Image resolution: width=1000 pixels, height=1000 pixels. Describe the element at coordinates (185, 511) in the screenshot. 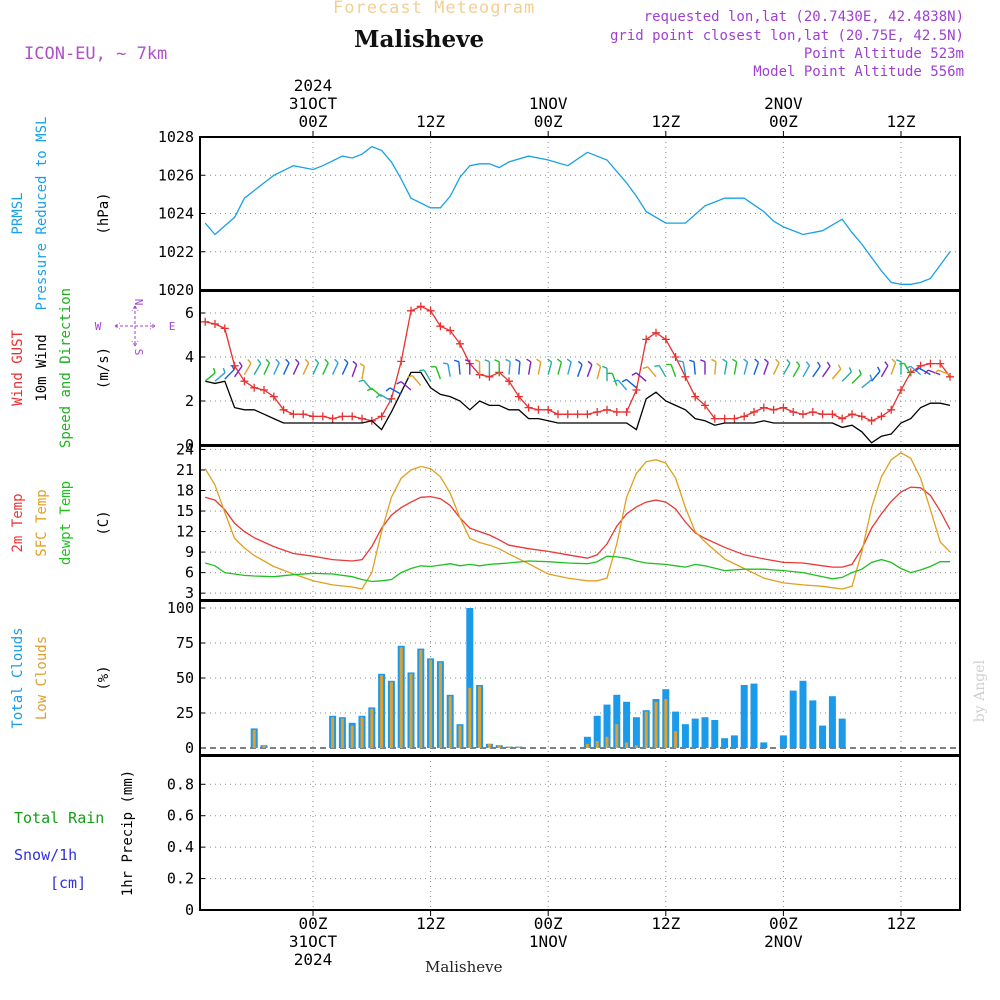

I see `y-tick-label: 15` at that location.